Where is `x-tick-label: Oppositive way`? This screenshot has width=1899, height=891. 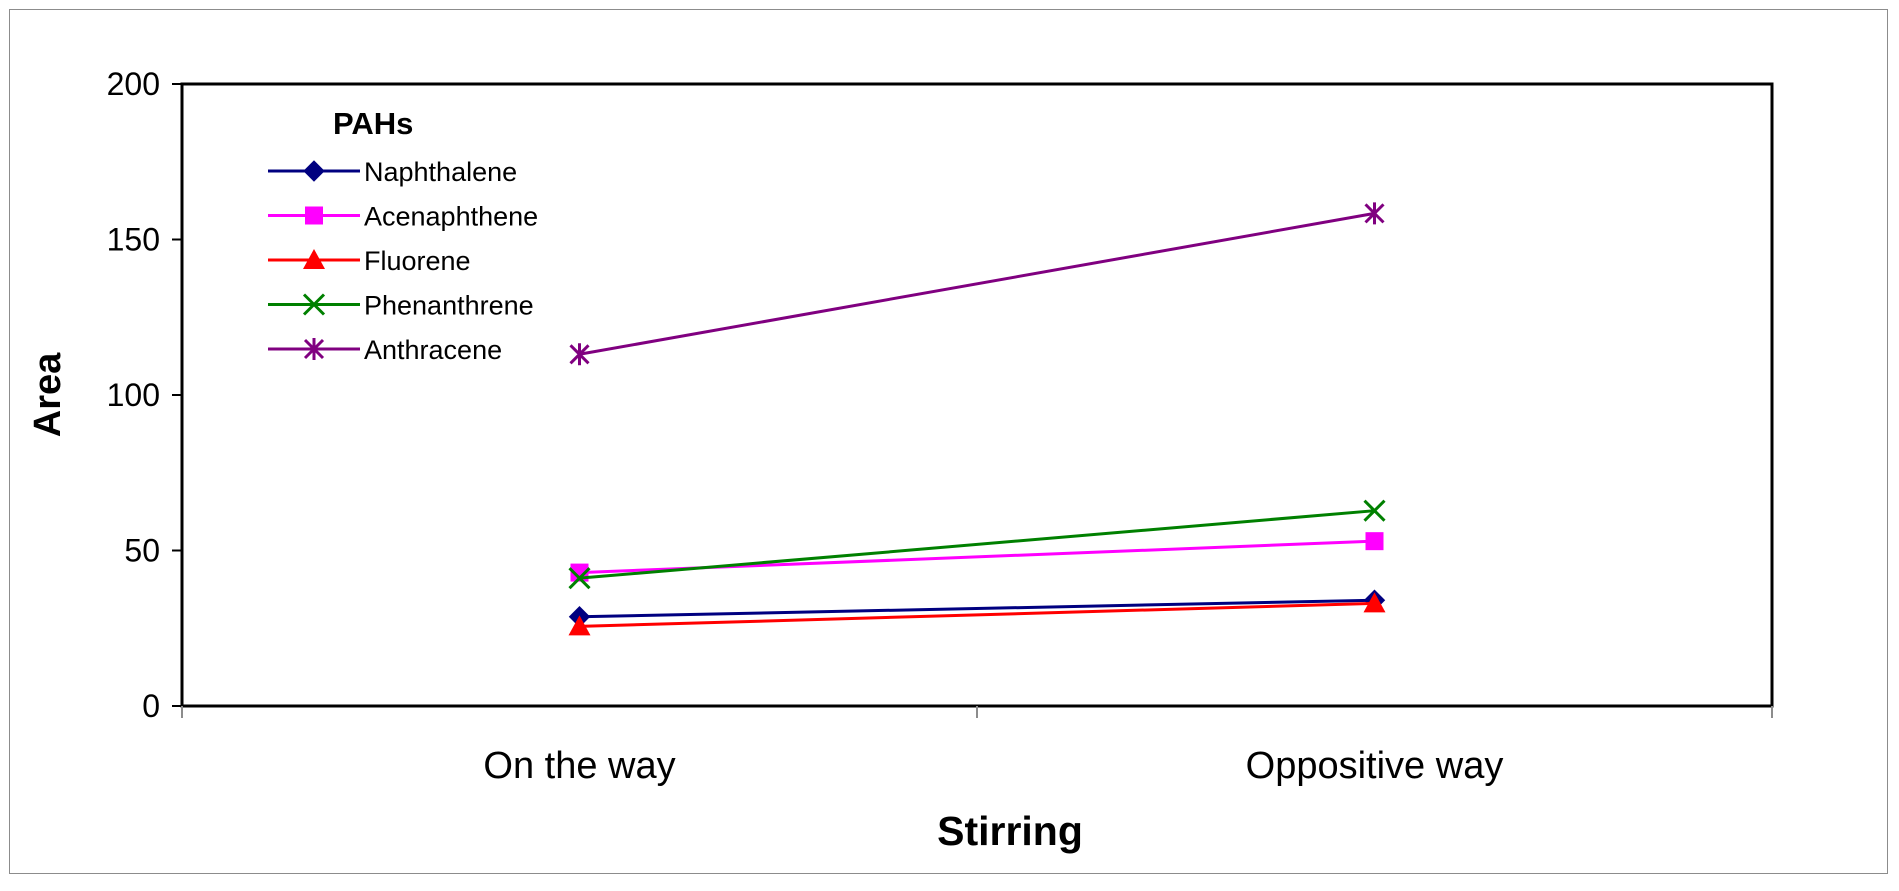 x-tick-label: Oppositive way is located at coordinates (1375, 766).